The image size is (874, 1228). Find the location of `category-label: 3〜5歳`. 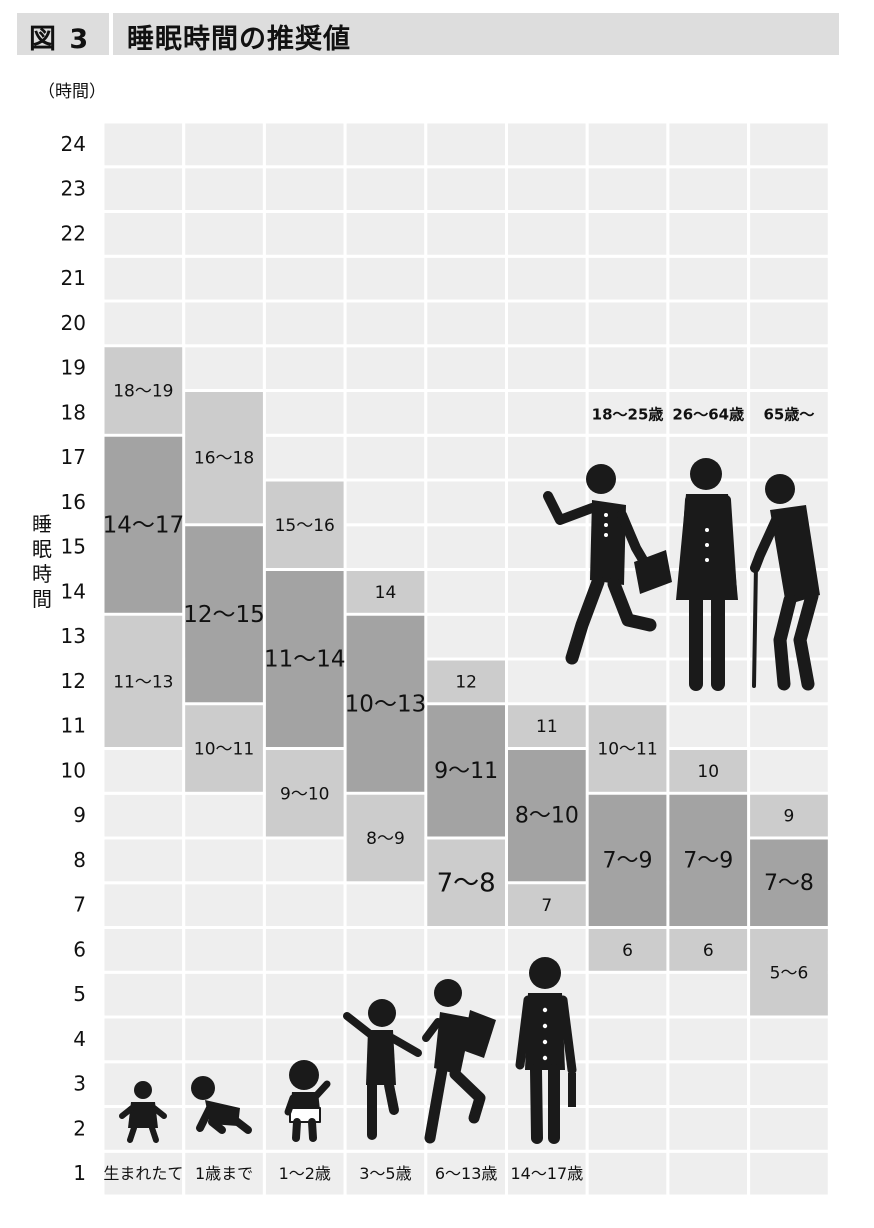

category-label: 3〜5歳 is located at coordinates (385, 1173).